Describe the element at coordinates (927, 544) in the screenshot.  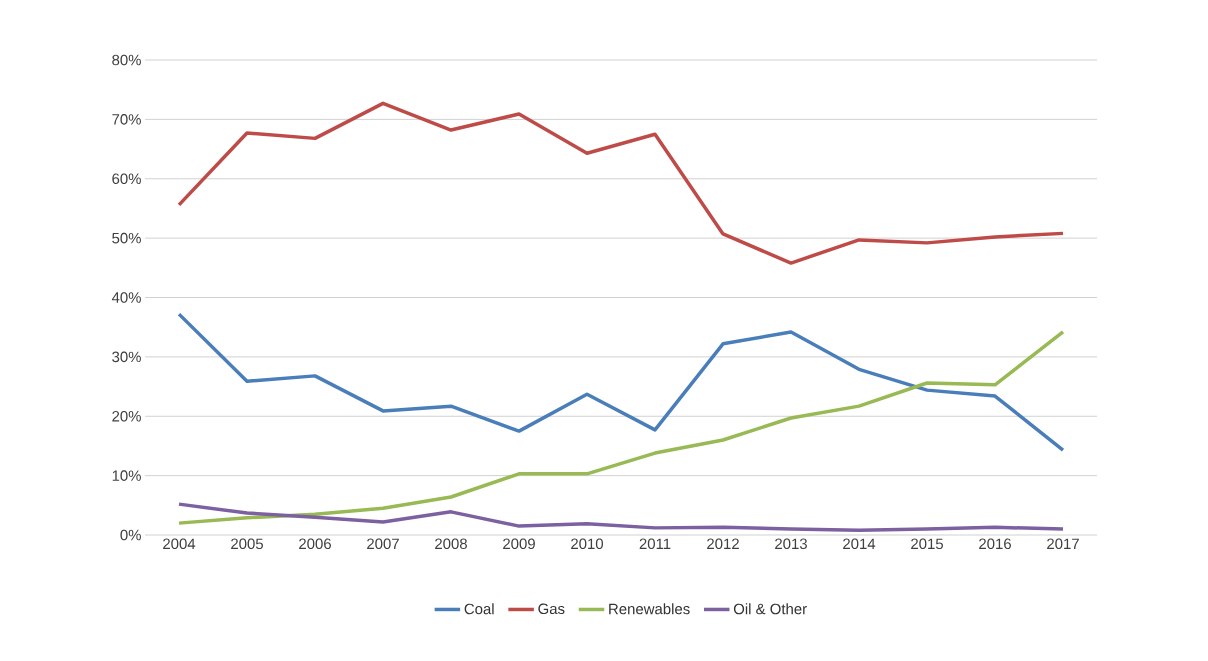
I see `x-tick-label: 2015` at that location.